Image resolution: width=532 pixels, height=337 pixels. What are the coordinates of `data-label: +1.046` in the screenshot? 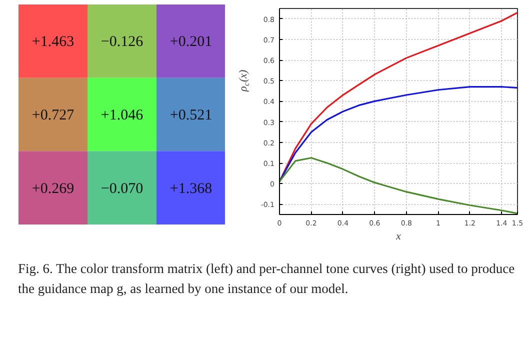 It's located at (122, 116).